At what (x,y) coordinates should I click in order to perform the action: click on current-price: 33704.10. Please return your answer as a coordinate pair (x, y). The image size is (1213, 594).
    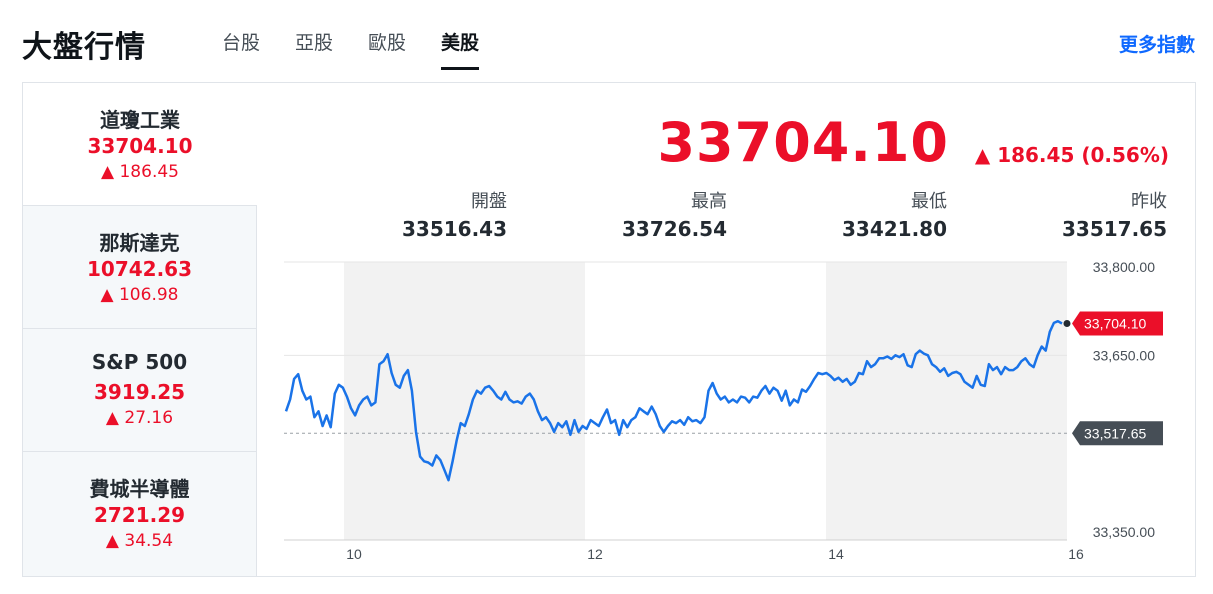
    Looking at the image, I should click on (803, 142).